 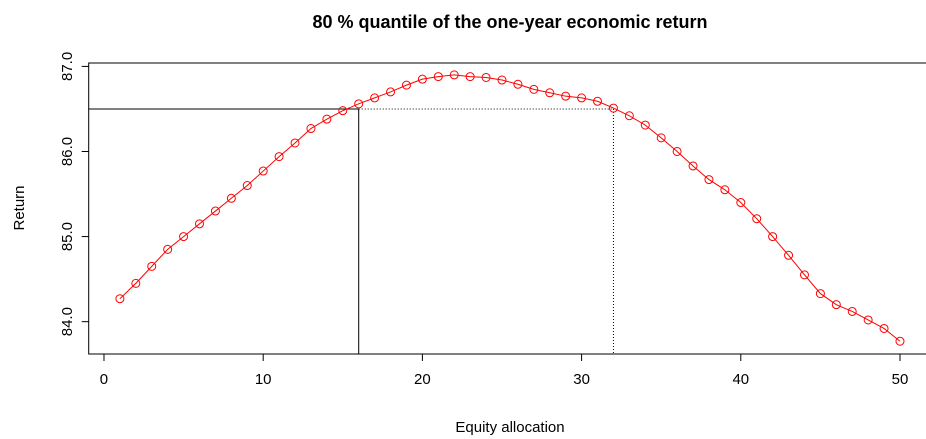 I want to click on y-tick-label: 86.0, so click(x=67, y=151).